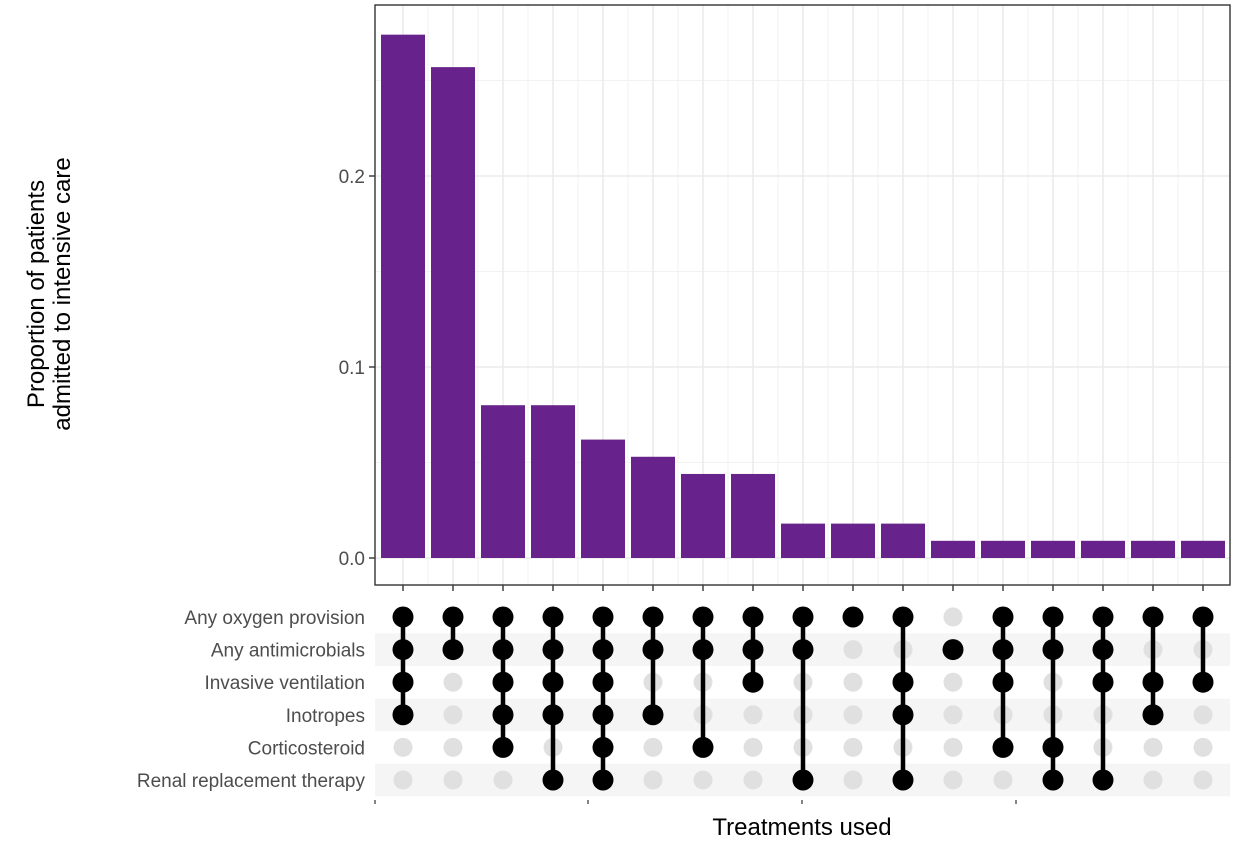 The image size is (1236, 844). Describe the element at coordinates (274, 618) in the screenshot. I see `set-label: Any oxygen provision` at that location.